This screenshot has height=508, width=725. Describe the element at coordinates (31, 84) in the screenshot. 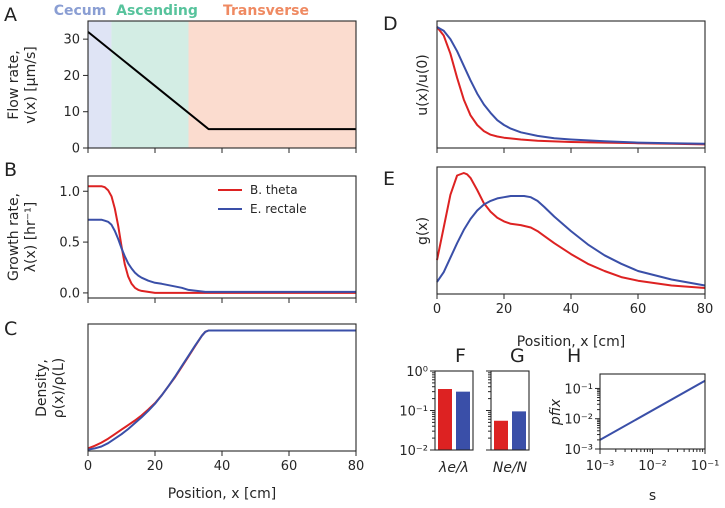

I see `y-axis-label-line2-a: v(x) [μm/s]` at that location.